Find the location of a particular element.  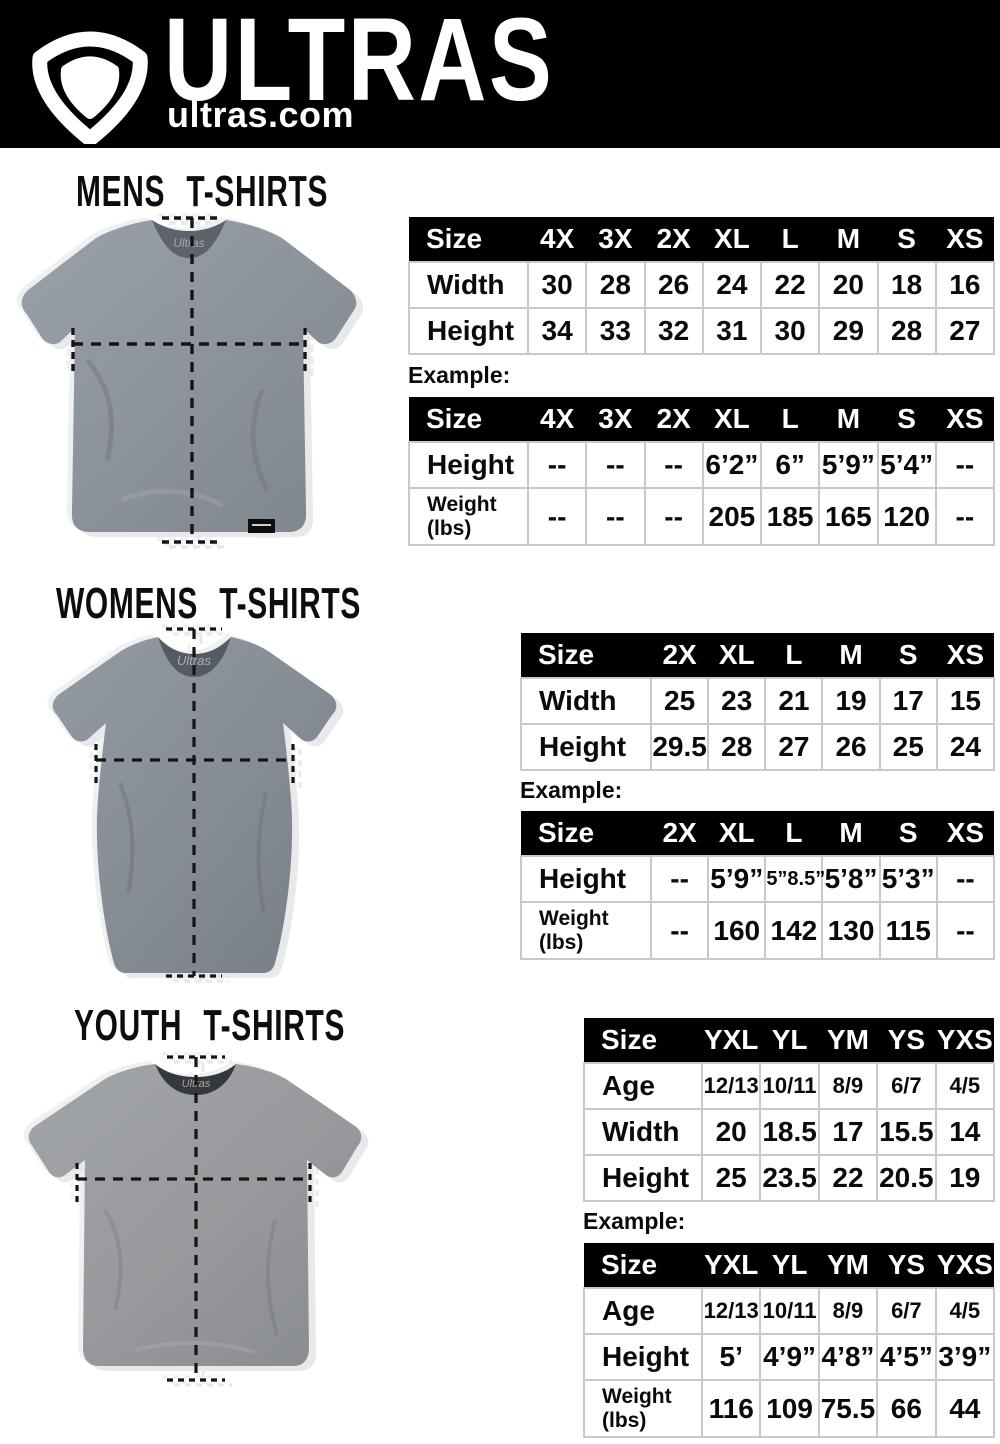

value-cell: 160 is located at coordinates (737, 930).